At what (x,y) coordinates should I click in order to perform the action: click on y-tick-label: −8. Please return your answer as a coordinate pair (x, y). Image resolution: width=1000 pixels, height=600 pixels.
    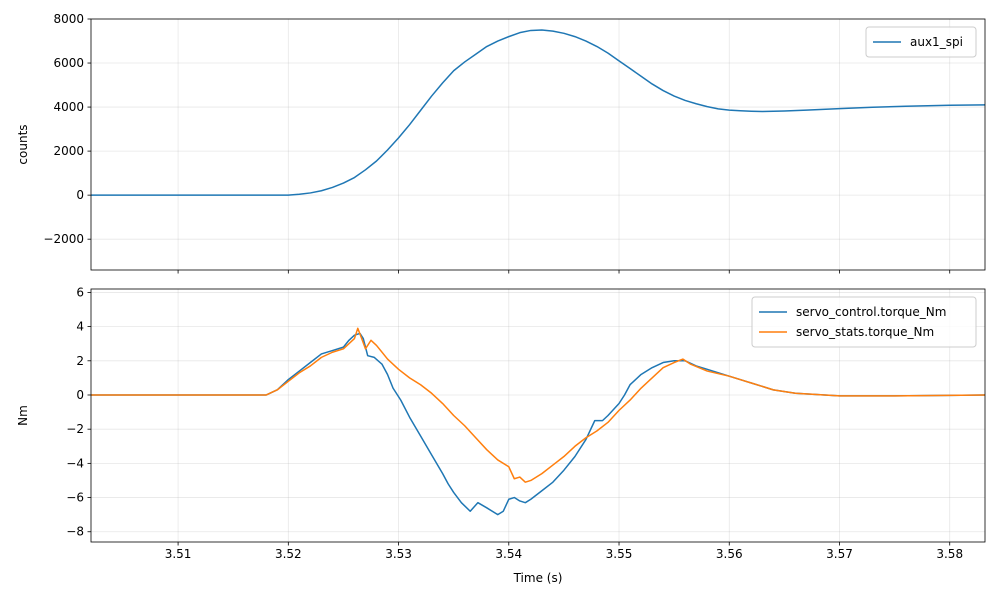
    Looking at the image, I should click on (75, 532).